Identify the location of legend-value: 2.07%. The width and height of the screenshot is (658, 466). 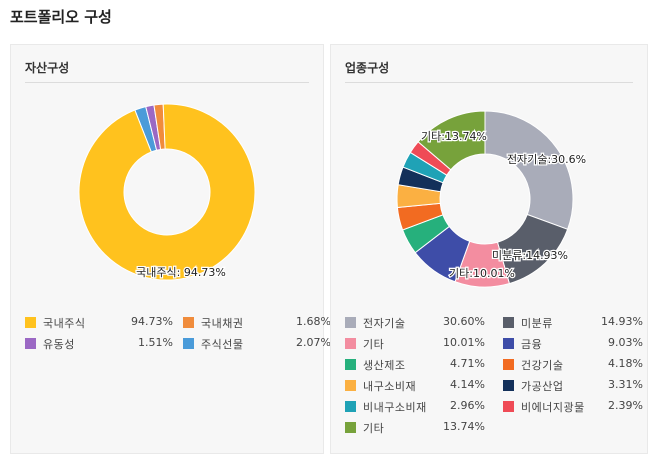
(313, 342).